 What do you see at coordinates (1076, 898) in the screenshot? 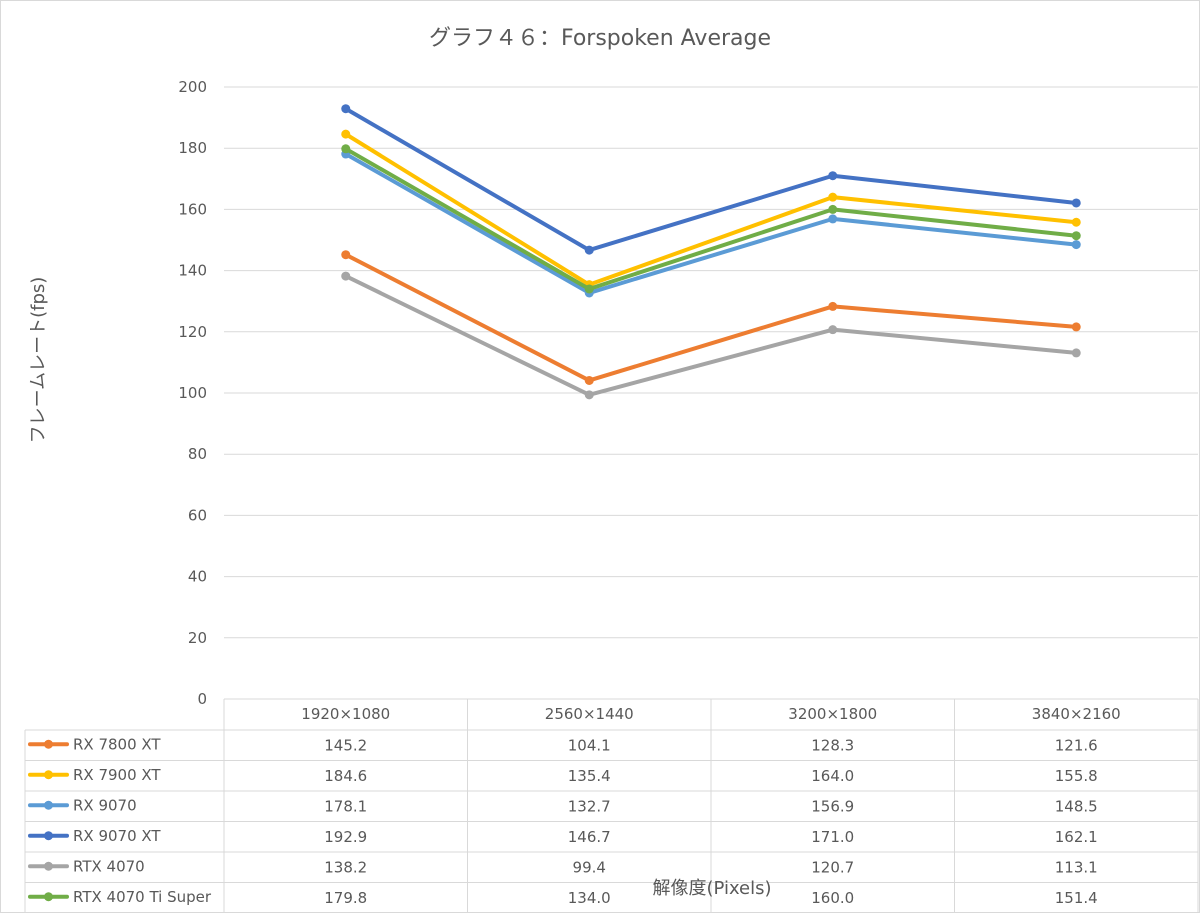
I see `data-label-5-3: 151.4` at bounding box center [1076, 898].